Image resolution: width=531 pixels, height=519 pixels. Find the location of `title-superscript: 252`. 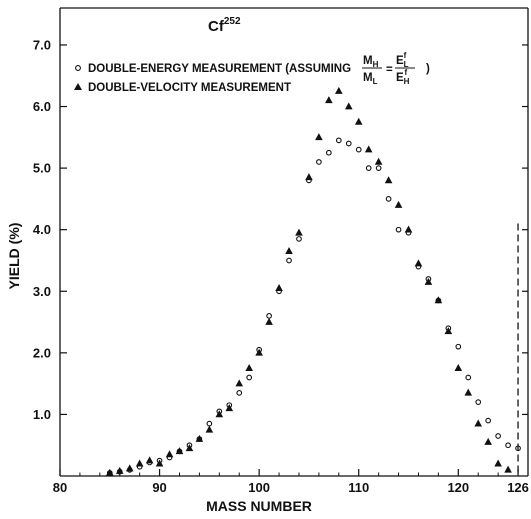

title-superscript: 252 is located at coordinates (232, 21).